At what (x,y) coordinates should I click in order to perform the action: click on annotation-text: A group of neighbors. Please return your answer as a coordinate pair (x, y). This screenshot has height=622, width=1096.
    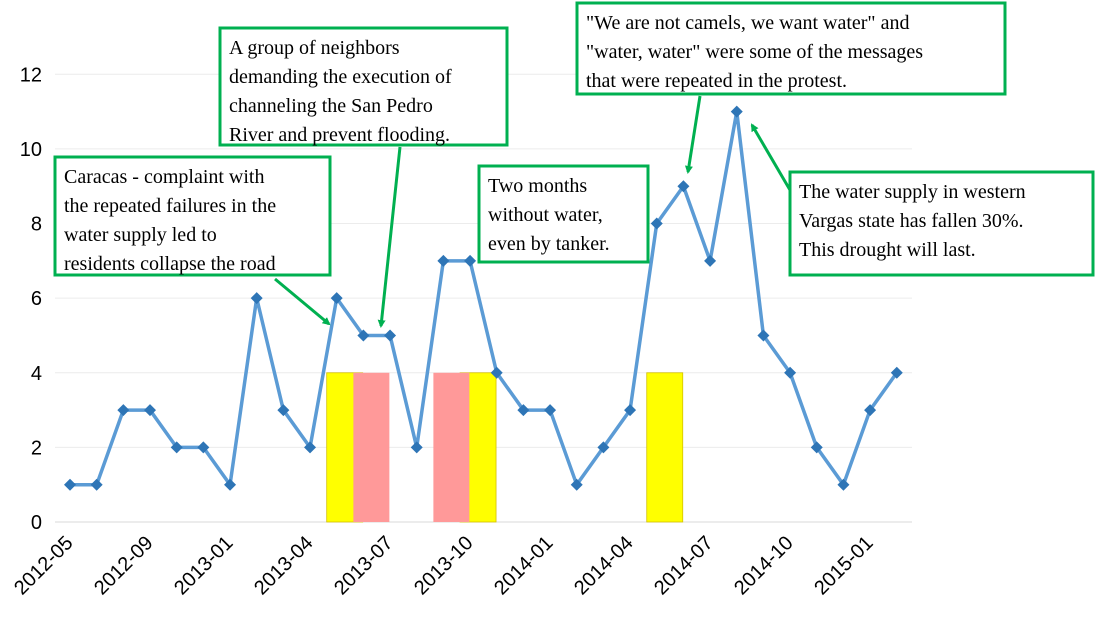
    Looking at the image, I should click on (314, 48).